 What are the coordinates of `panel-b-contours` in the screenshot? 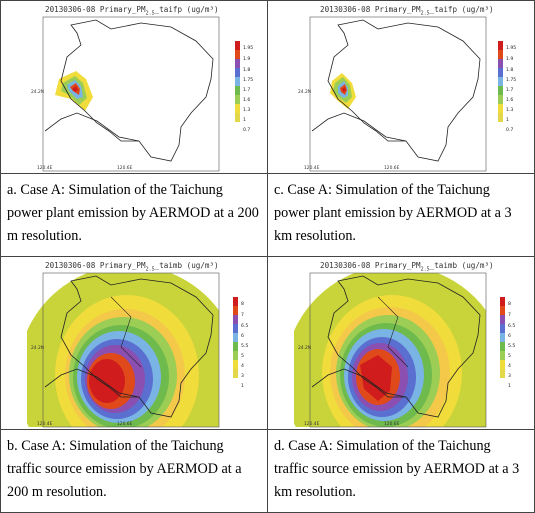 It's located at (123, 350).